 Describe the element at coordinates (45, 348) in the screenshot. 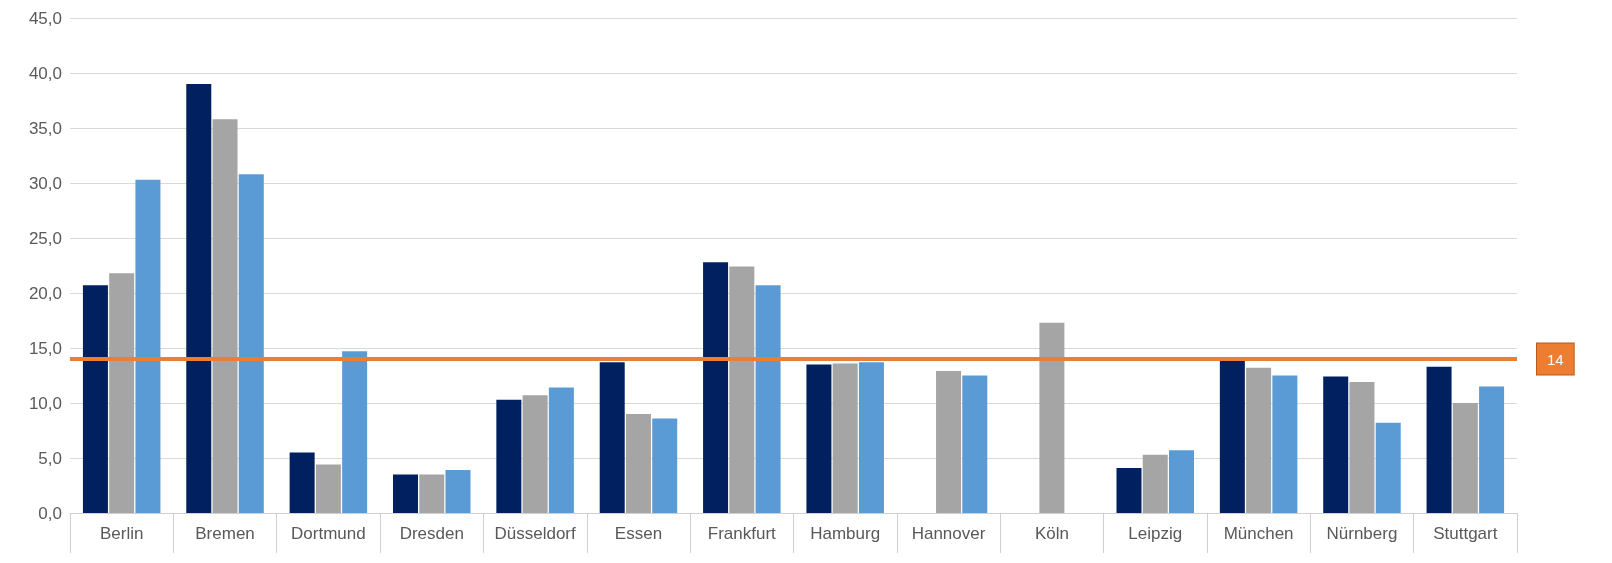

I see `y-tick-label: 15,0` at that location.